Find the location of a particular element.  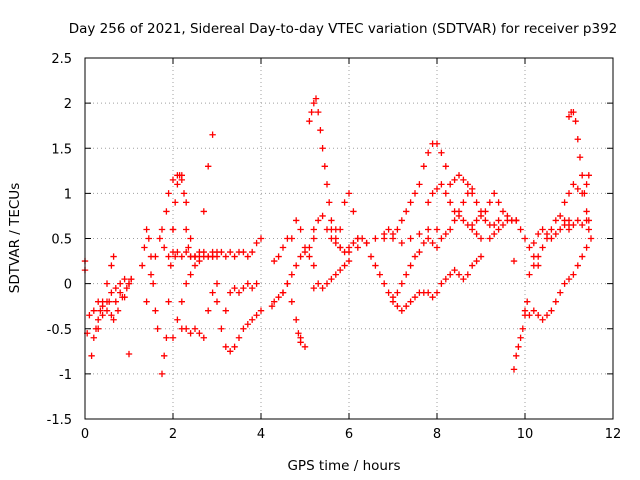

series-track-p is located at coordinates (298, 265).